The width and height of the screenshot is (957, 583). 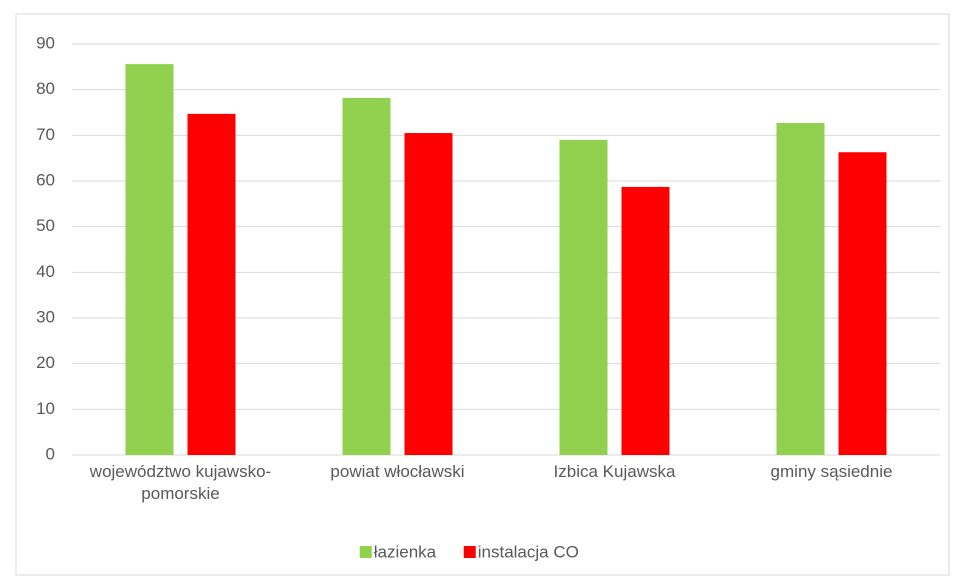 I want to click on y-tick-label: 40, so click(x=45, y=271).